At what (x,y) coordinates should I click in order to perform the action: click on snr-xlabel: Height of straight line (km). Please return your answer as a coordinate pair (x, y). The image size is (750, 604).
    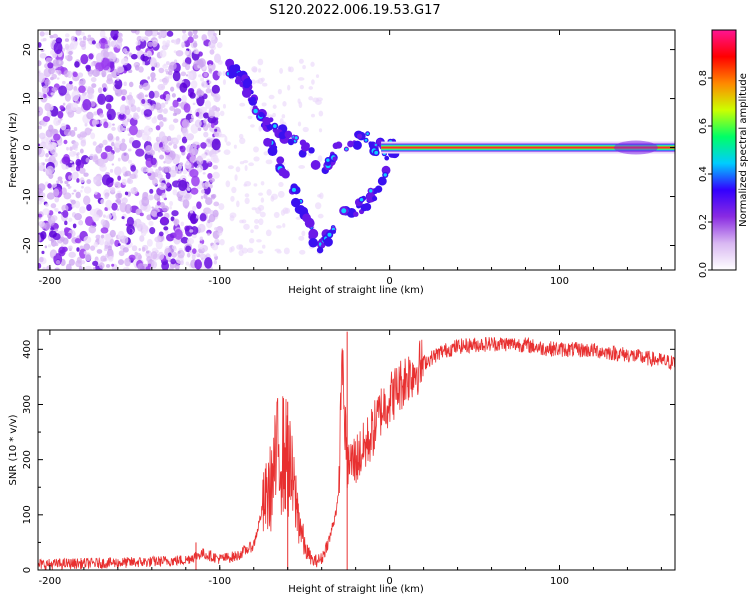
    Looking at the image, I should click on (356, 589).